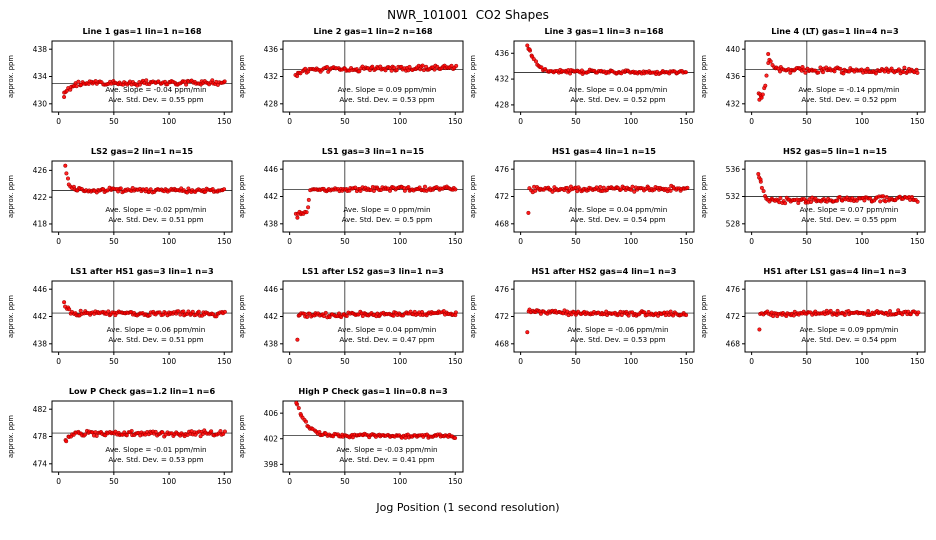 This screenshot has width=936, height=540. Describe the element at coordinates (733, 169) in the screenshot. I see `y-tick-label: 536` at that location.